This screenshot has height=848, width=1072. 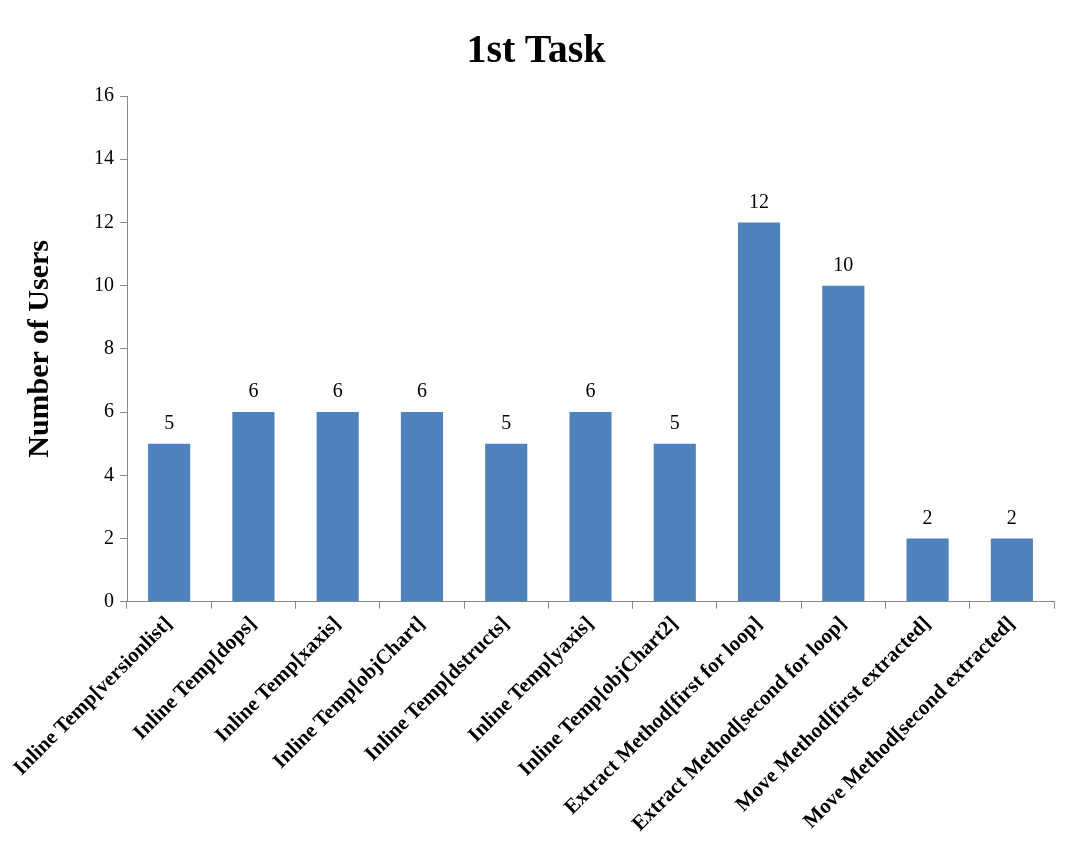 What do you see at coordinates (536, 49) in the screenshot?
I see `chart-title: 1st Task` at bounding box center [536, 49].